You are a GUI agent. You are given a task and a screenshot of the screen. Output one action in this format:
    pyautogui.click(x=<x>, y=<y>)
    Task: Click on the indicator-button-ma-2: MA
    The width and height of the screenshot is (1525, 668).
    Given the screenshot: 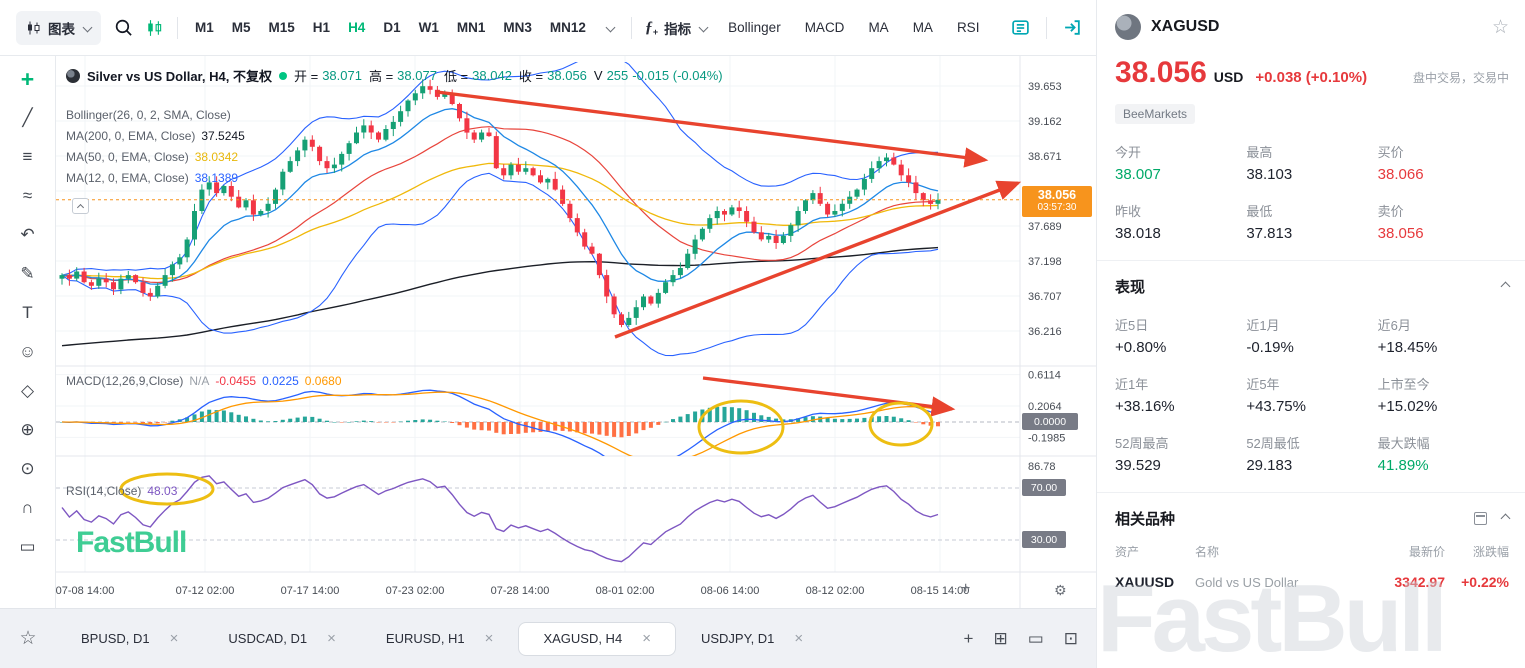 What is the action you would take?
    pyautogui.click(x=878, y=27)
    